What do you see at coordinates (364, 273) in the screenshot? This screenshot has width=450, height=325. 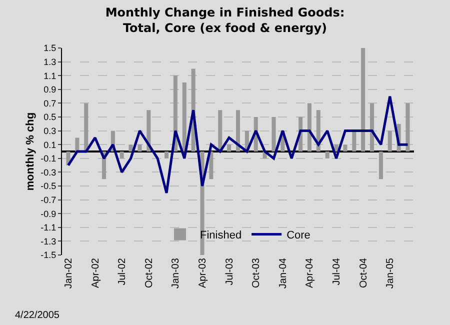 I see `x-tick-label: Oct-04` at bounding box center [364, 273].